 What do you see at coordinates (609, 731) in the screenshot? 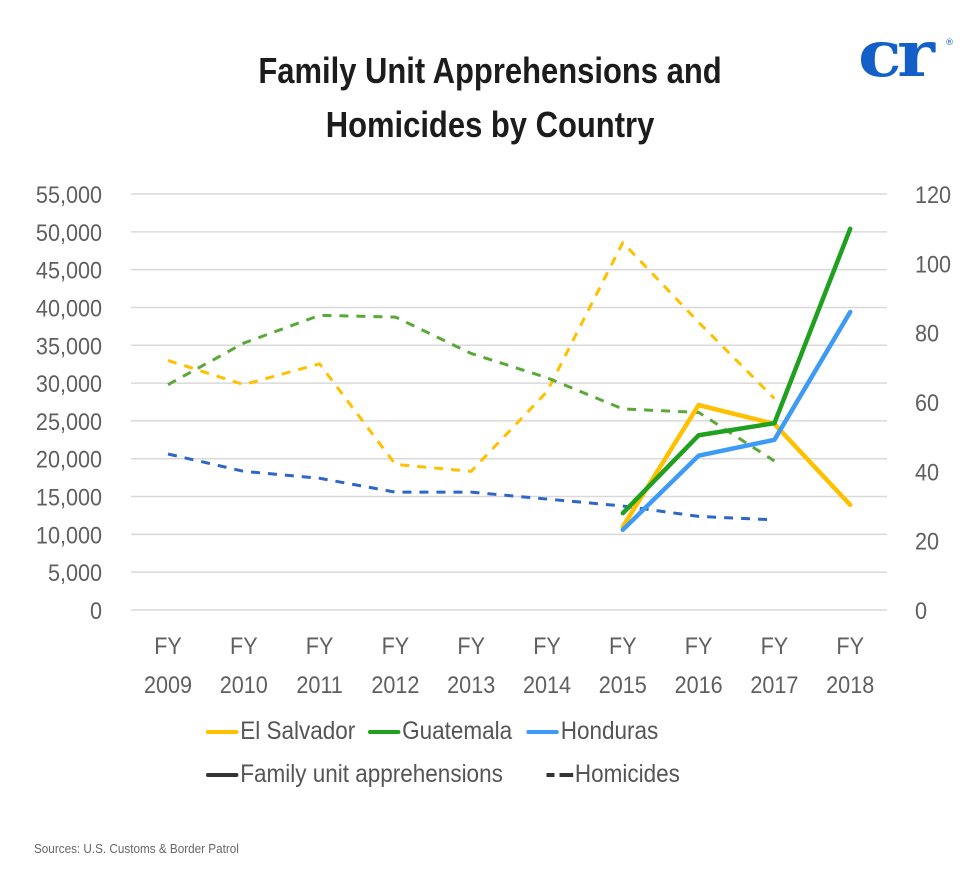
I see `legend-label: Honduras` at bounding box center [609, 731].